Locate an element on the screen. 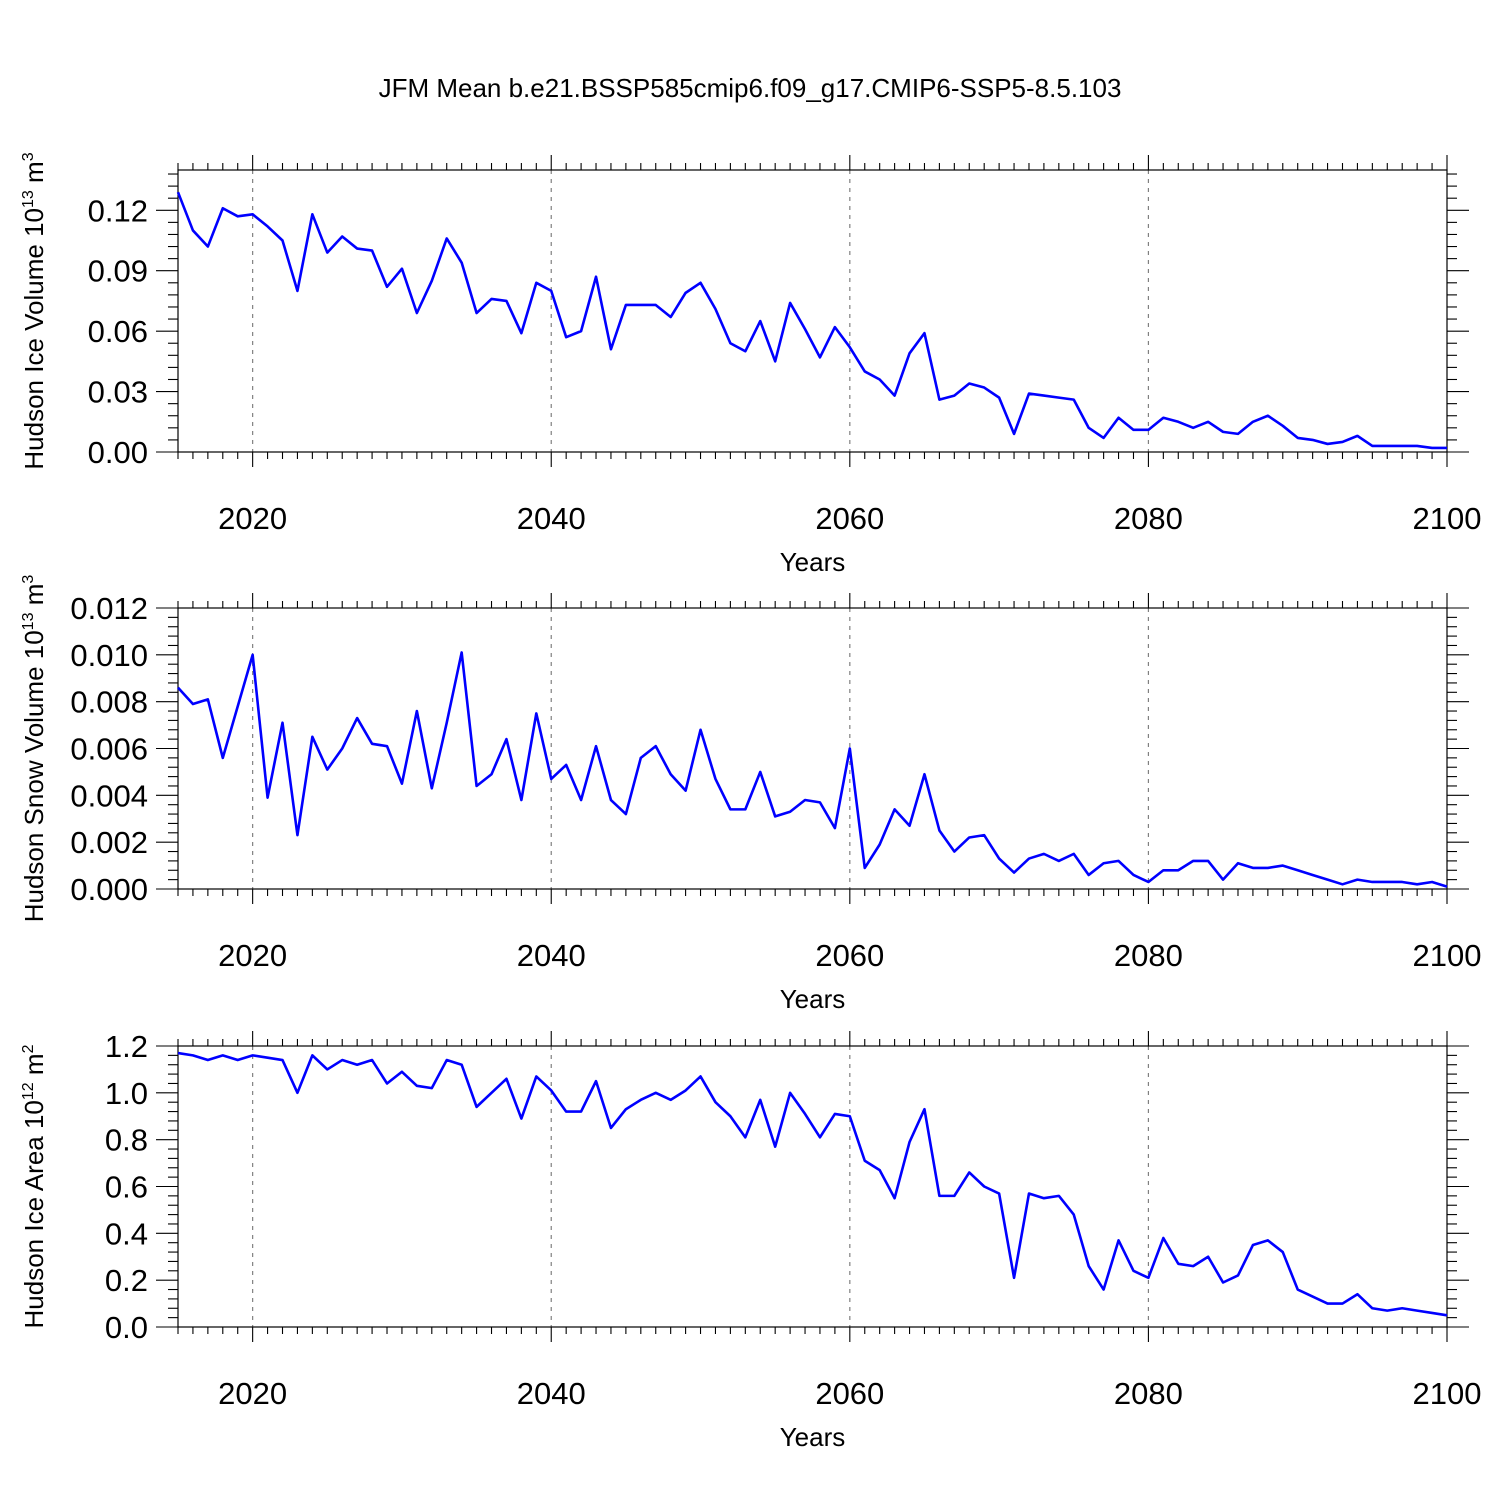 The image size is (1500, 1500). y-tick-label: 0.004 is located at coordinates (109, 795).